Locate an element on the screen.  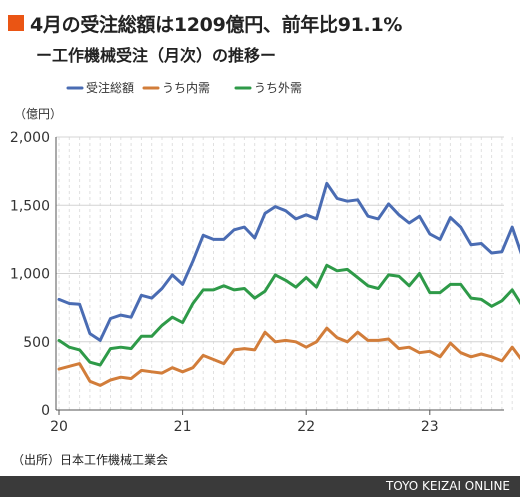
x-tick-label: 23 is located at coordinates (430, 427).